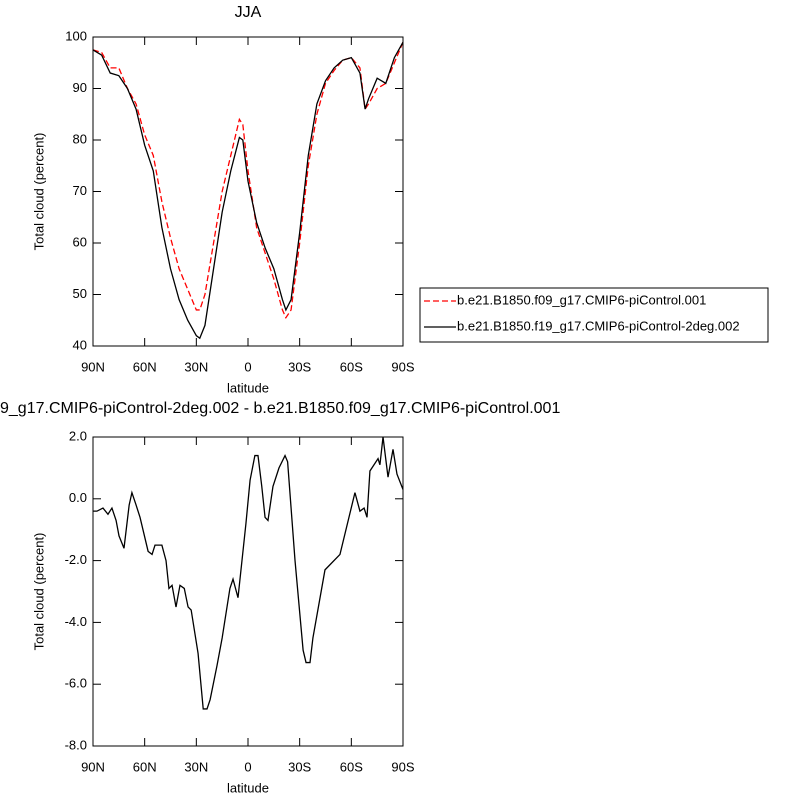 This screenshot has height=800, width=800. Describe the element at coordinates (581, 299) in the screenshot. I see `legend-label: b.e21.B1850.f09_g17.CMIP6-piControl.001` at that location.